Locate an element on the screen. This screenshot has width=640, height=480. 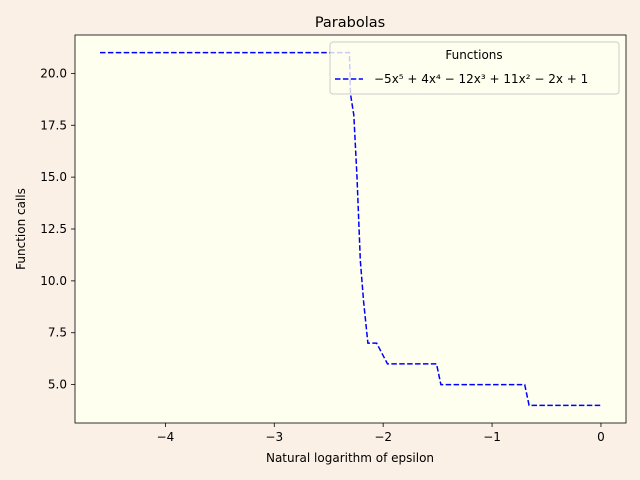
y-axis: 5.0 7.5 10.0 12.5 15.0 17.5 20.0 is located at coordinates (57, 229).